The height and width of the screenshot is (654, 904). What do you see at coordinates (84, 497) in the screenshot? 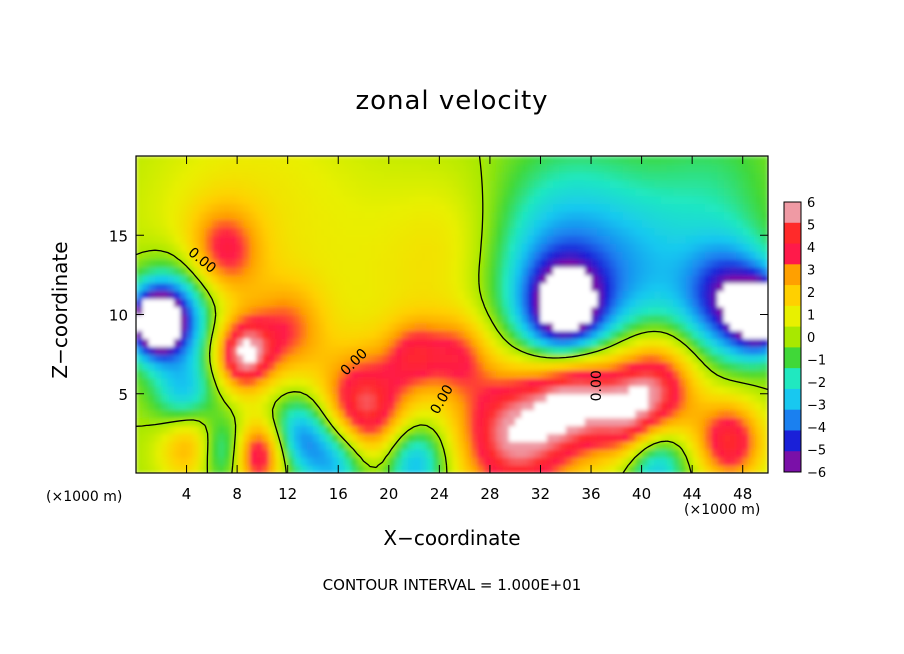
I see `x-unit-left: (×1000 m)` at bounding box center [84, 497].